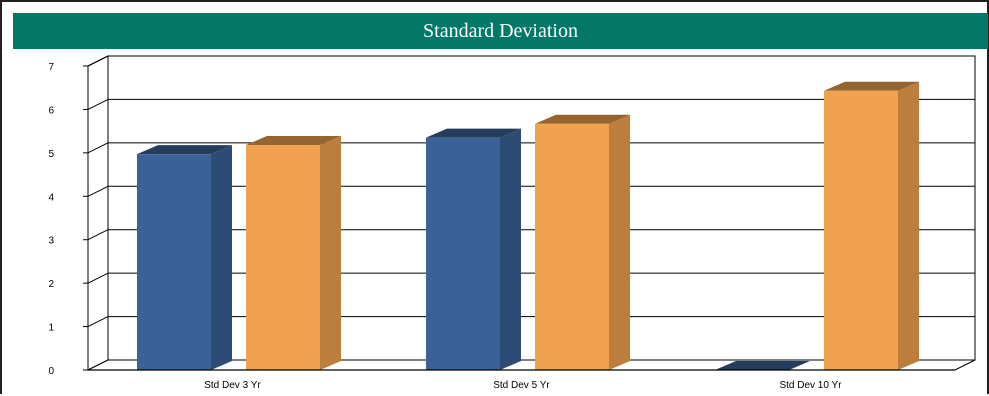 This screenshot has height=396, width=989. Describe the element at coordinates (51, 241) in the screenshot. I see `y-tick-label: 3` at that location.